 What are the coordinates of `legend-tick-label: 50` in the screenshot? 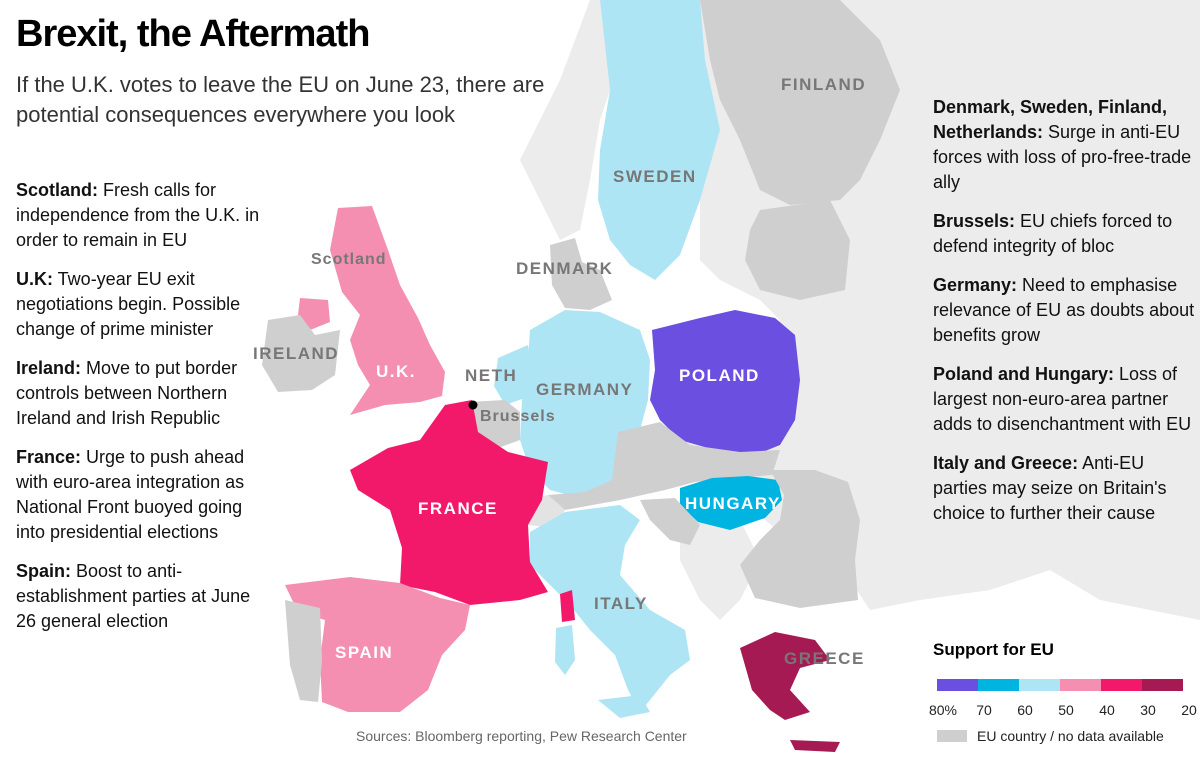 It's located at (1066, 710).